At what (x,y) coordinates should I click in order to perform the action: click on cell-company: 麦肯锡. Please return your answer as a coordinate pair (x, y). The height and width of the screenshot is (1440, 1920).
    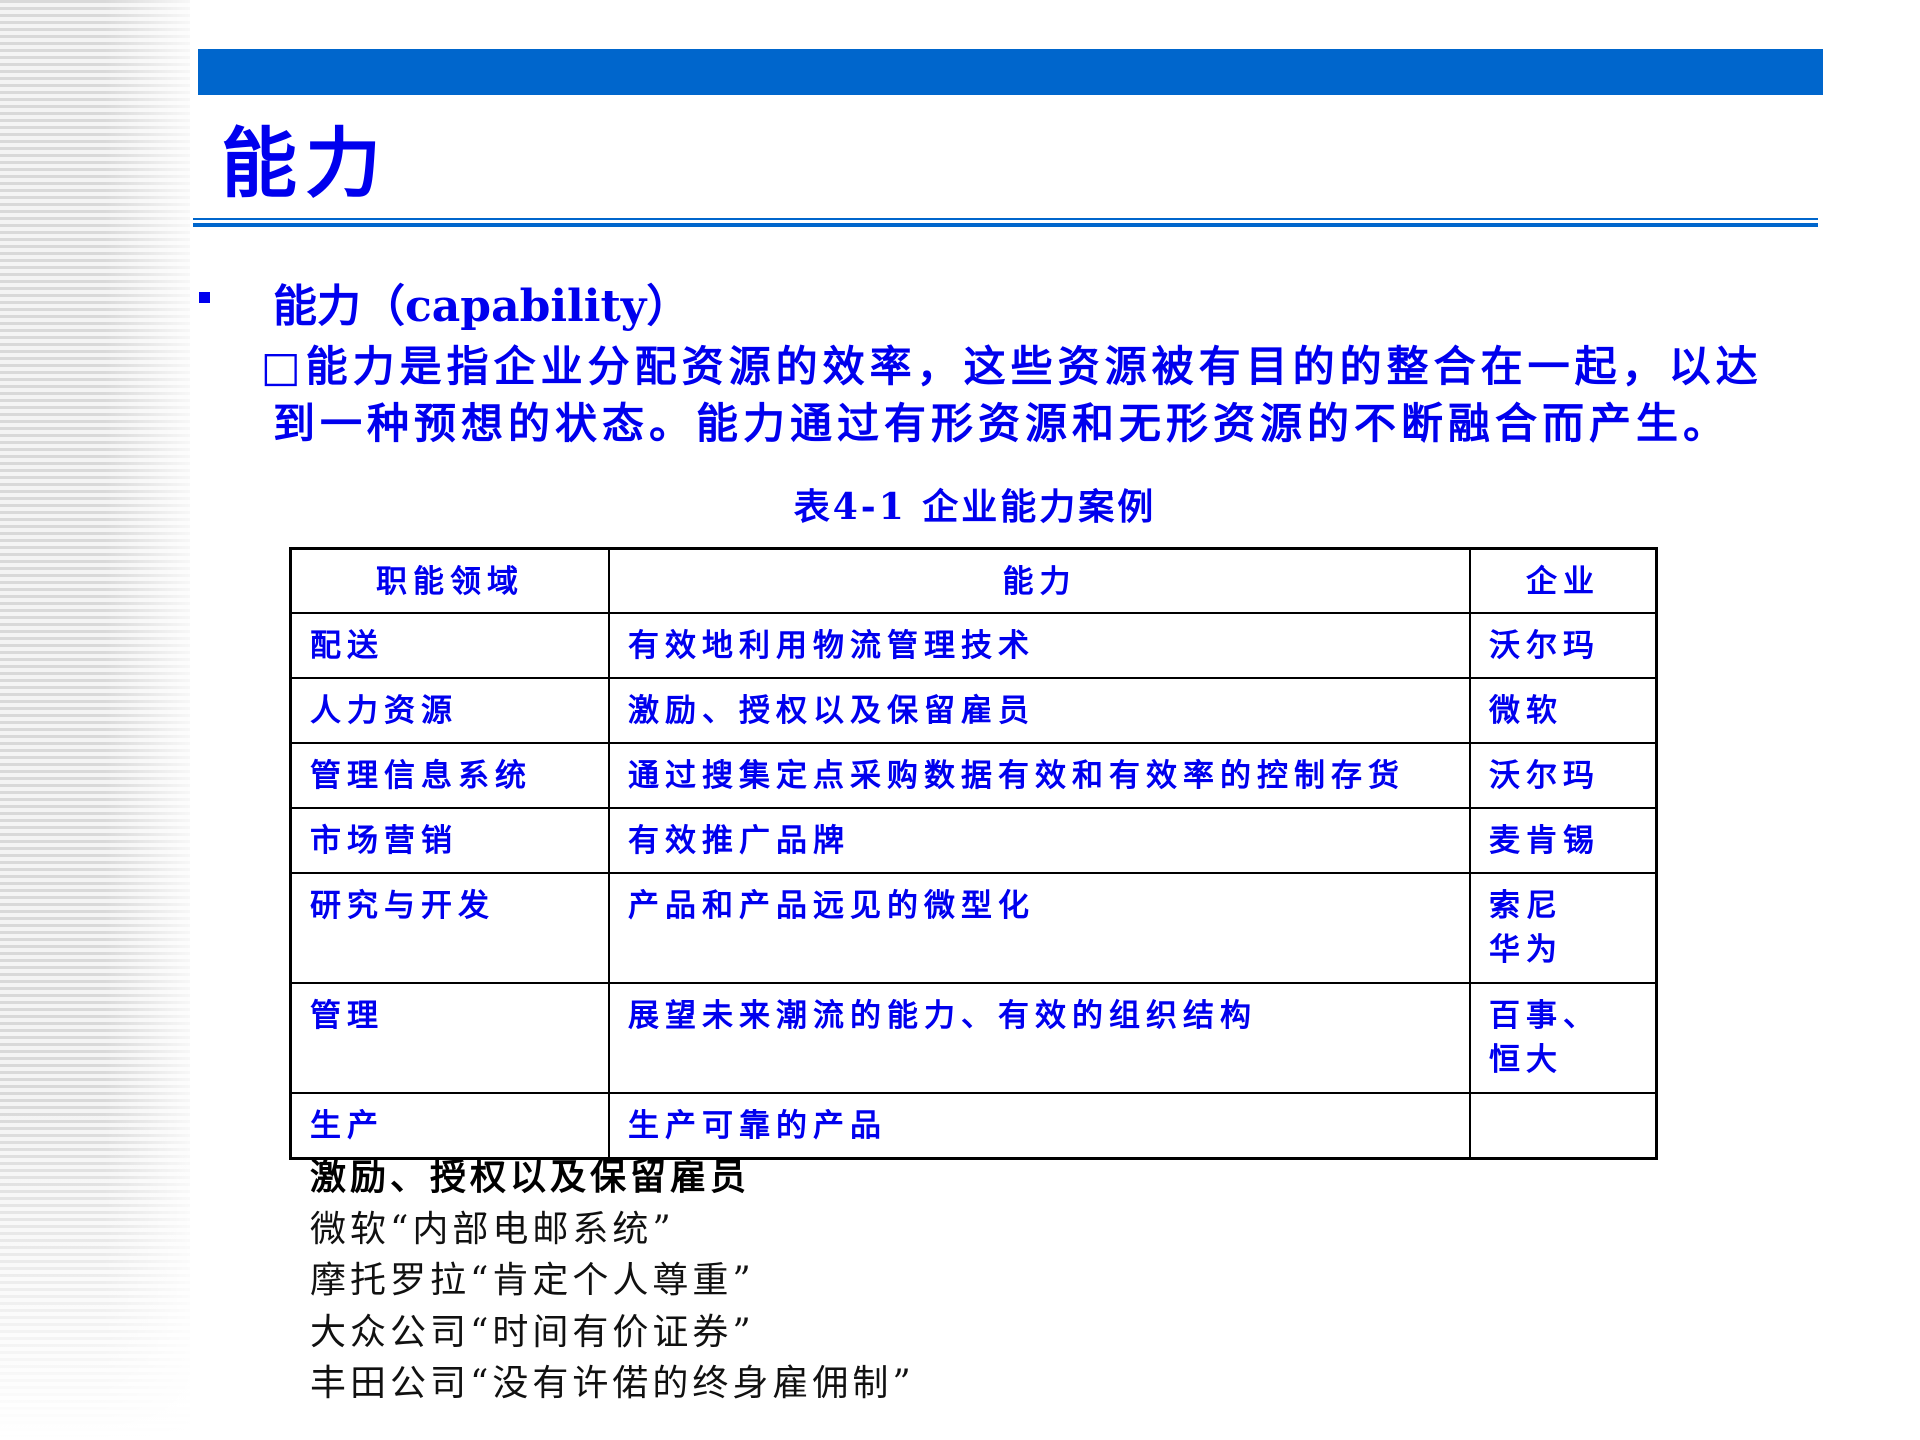
    Looking at the image, I should click on (1563, 840).